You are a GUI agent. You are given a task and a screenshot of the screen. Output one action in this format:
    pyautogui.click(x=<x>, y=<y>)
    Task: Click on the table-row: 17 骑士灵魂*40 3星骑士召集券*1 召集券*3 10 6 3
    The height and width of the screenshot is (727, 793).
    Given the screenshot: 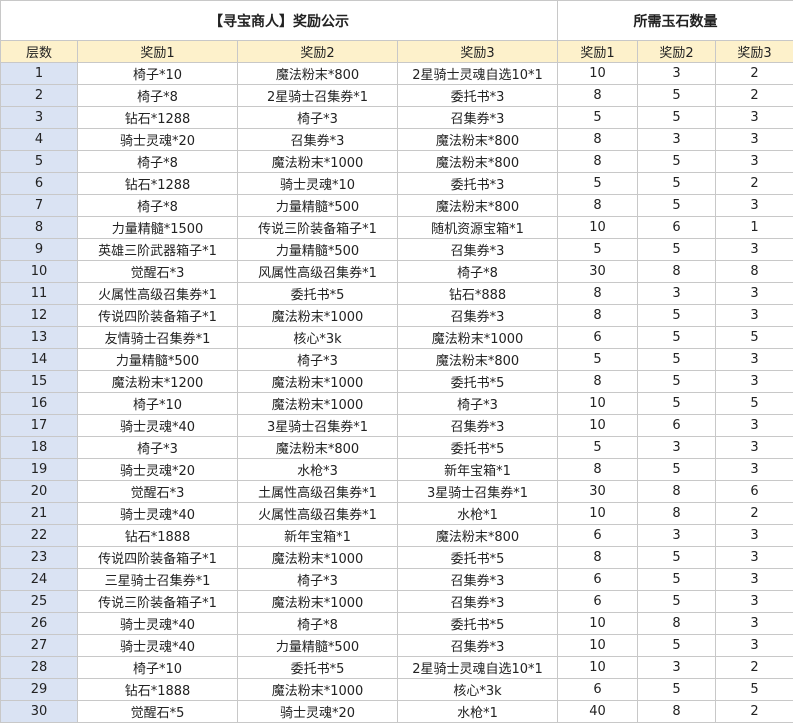 What is the action you would take?
    pyautogui.click(x=396, y=425)
    